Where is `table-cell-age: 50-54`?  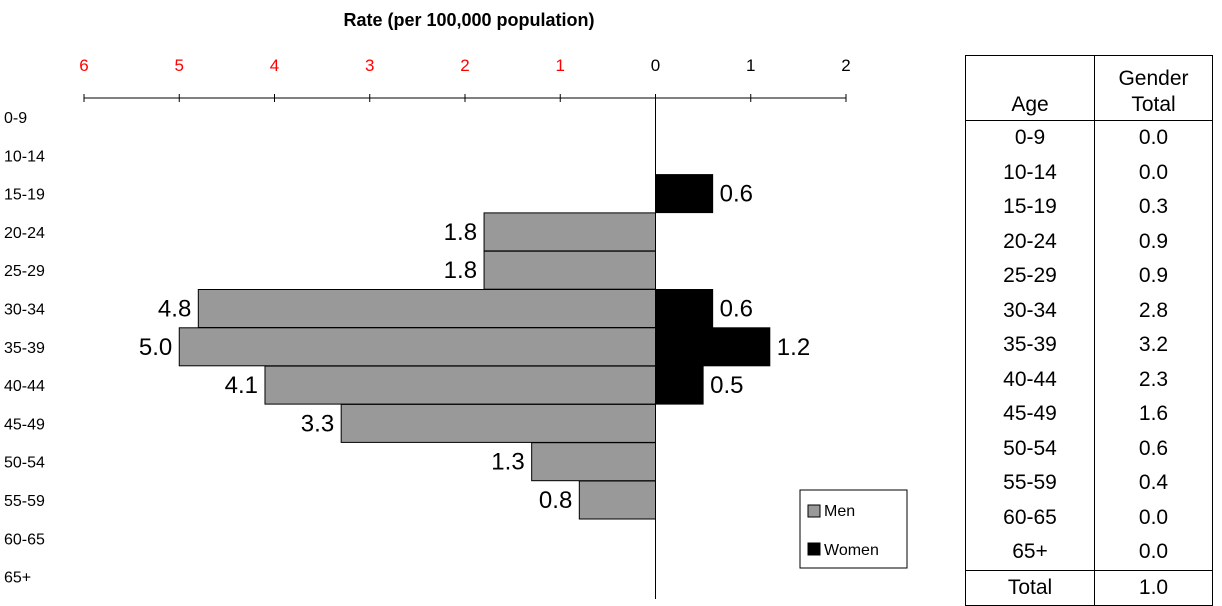 table-cell-age: 50-54 is located at coordinates (1030, 448).